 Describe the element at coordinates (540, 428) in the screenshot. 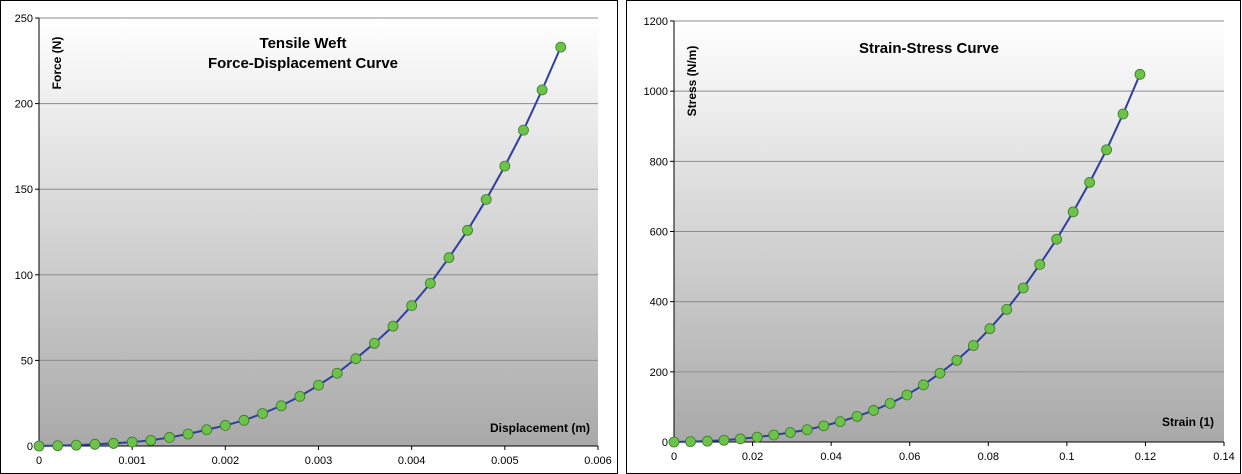

I see `x-axis-label: Displacement (m)` at that location.